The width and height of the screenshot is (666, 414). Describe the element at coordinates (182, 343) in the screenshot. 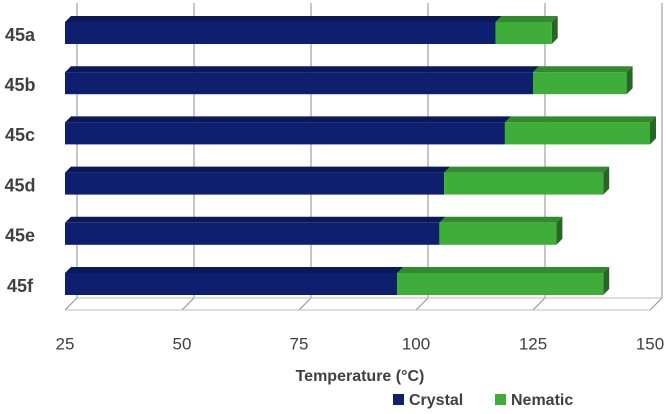

I see `x-tick-label: 50` at that location.